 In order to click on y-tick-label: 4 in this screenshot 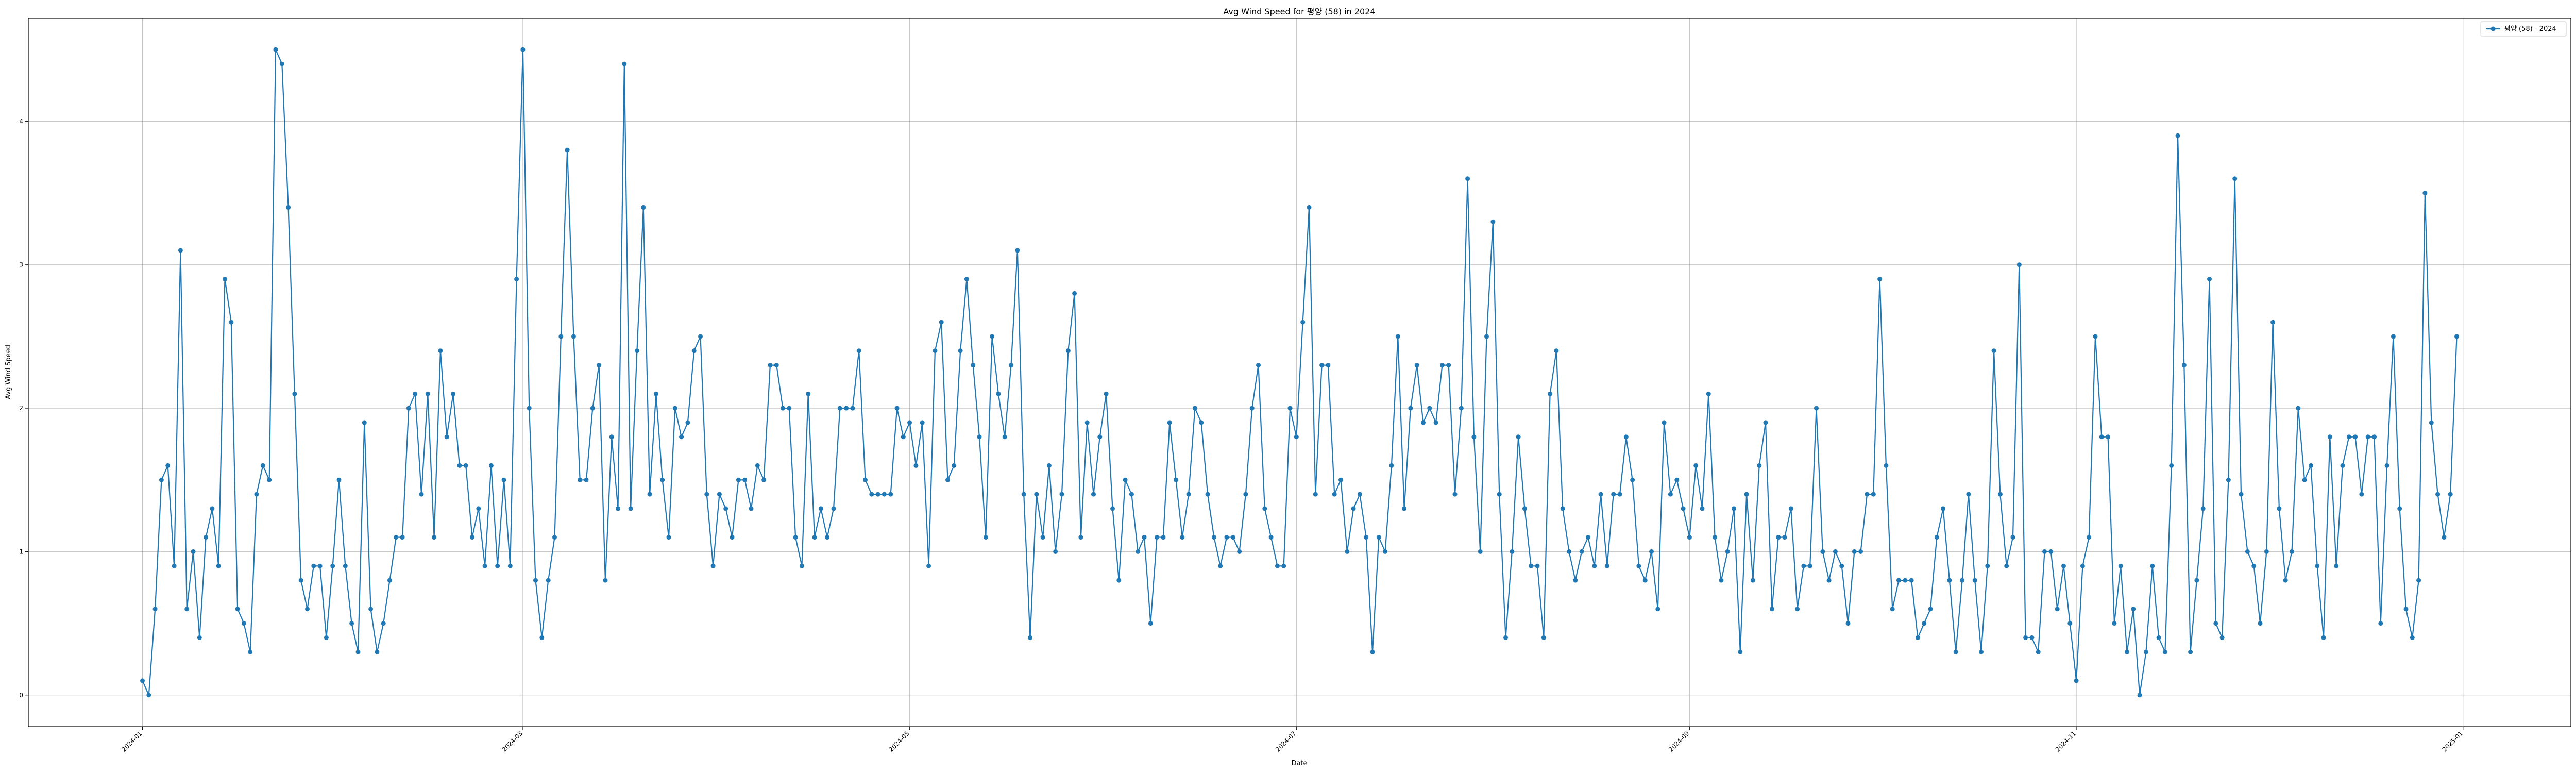, I will do `click(21, 121)`.